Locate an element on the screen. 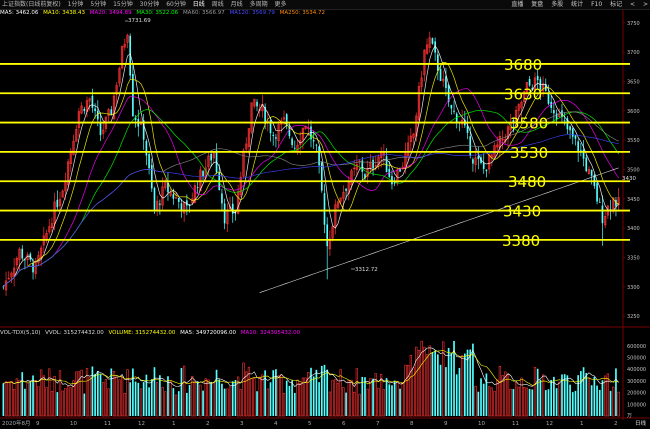 Image resolution: width=650 pixels, height=429 pixels. level-labels: 3680 3630 3580 3530 3480 3430 3380 is located at coordinates (525, 153).